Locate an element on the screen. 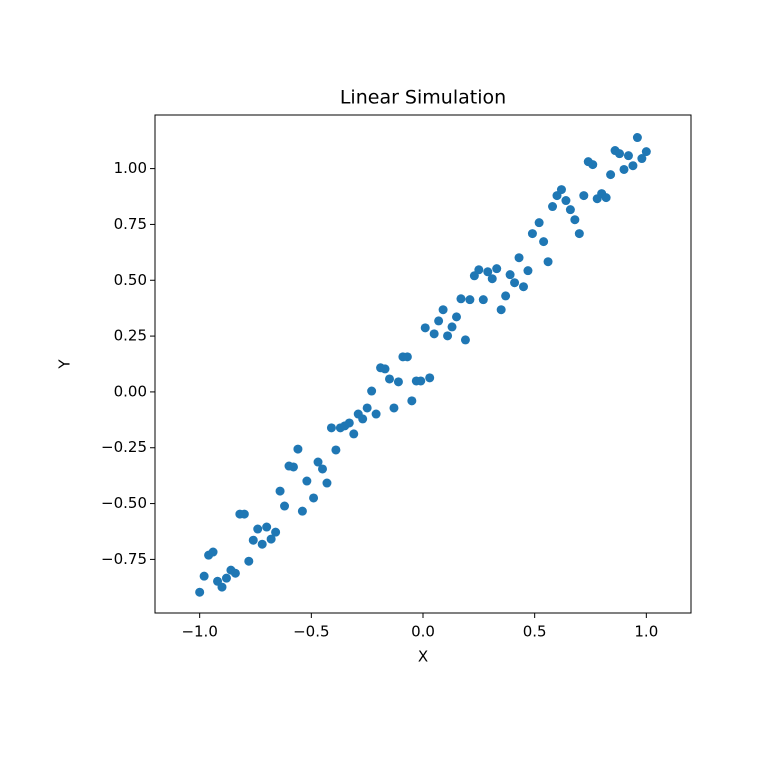 Image resolution: width=768 pixels, height=768 pixels. y-tick-label: −0.25 is located at coordinates (124, 447).